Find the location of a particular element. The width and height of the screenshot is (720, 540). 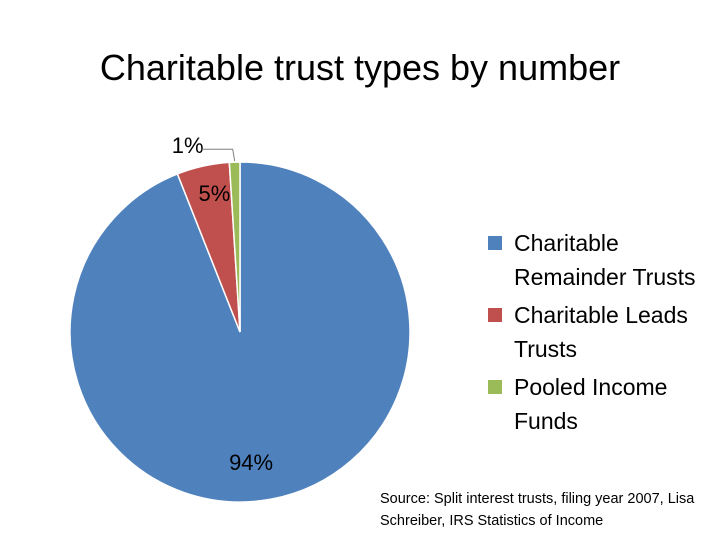

legend-item-charitable-remainder-trusts: Charitable Remainder Trusts is located at coordinates (604, 260).